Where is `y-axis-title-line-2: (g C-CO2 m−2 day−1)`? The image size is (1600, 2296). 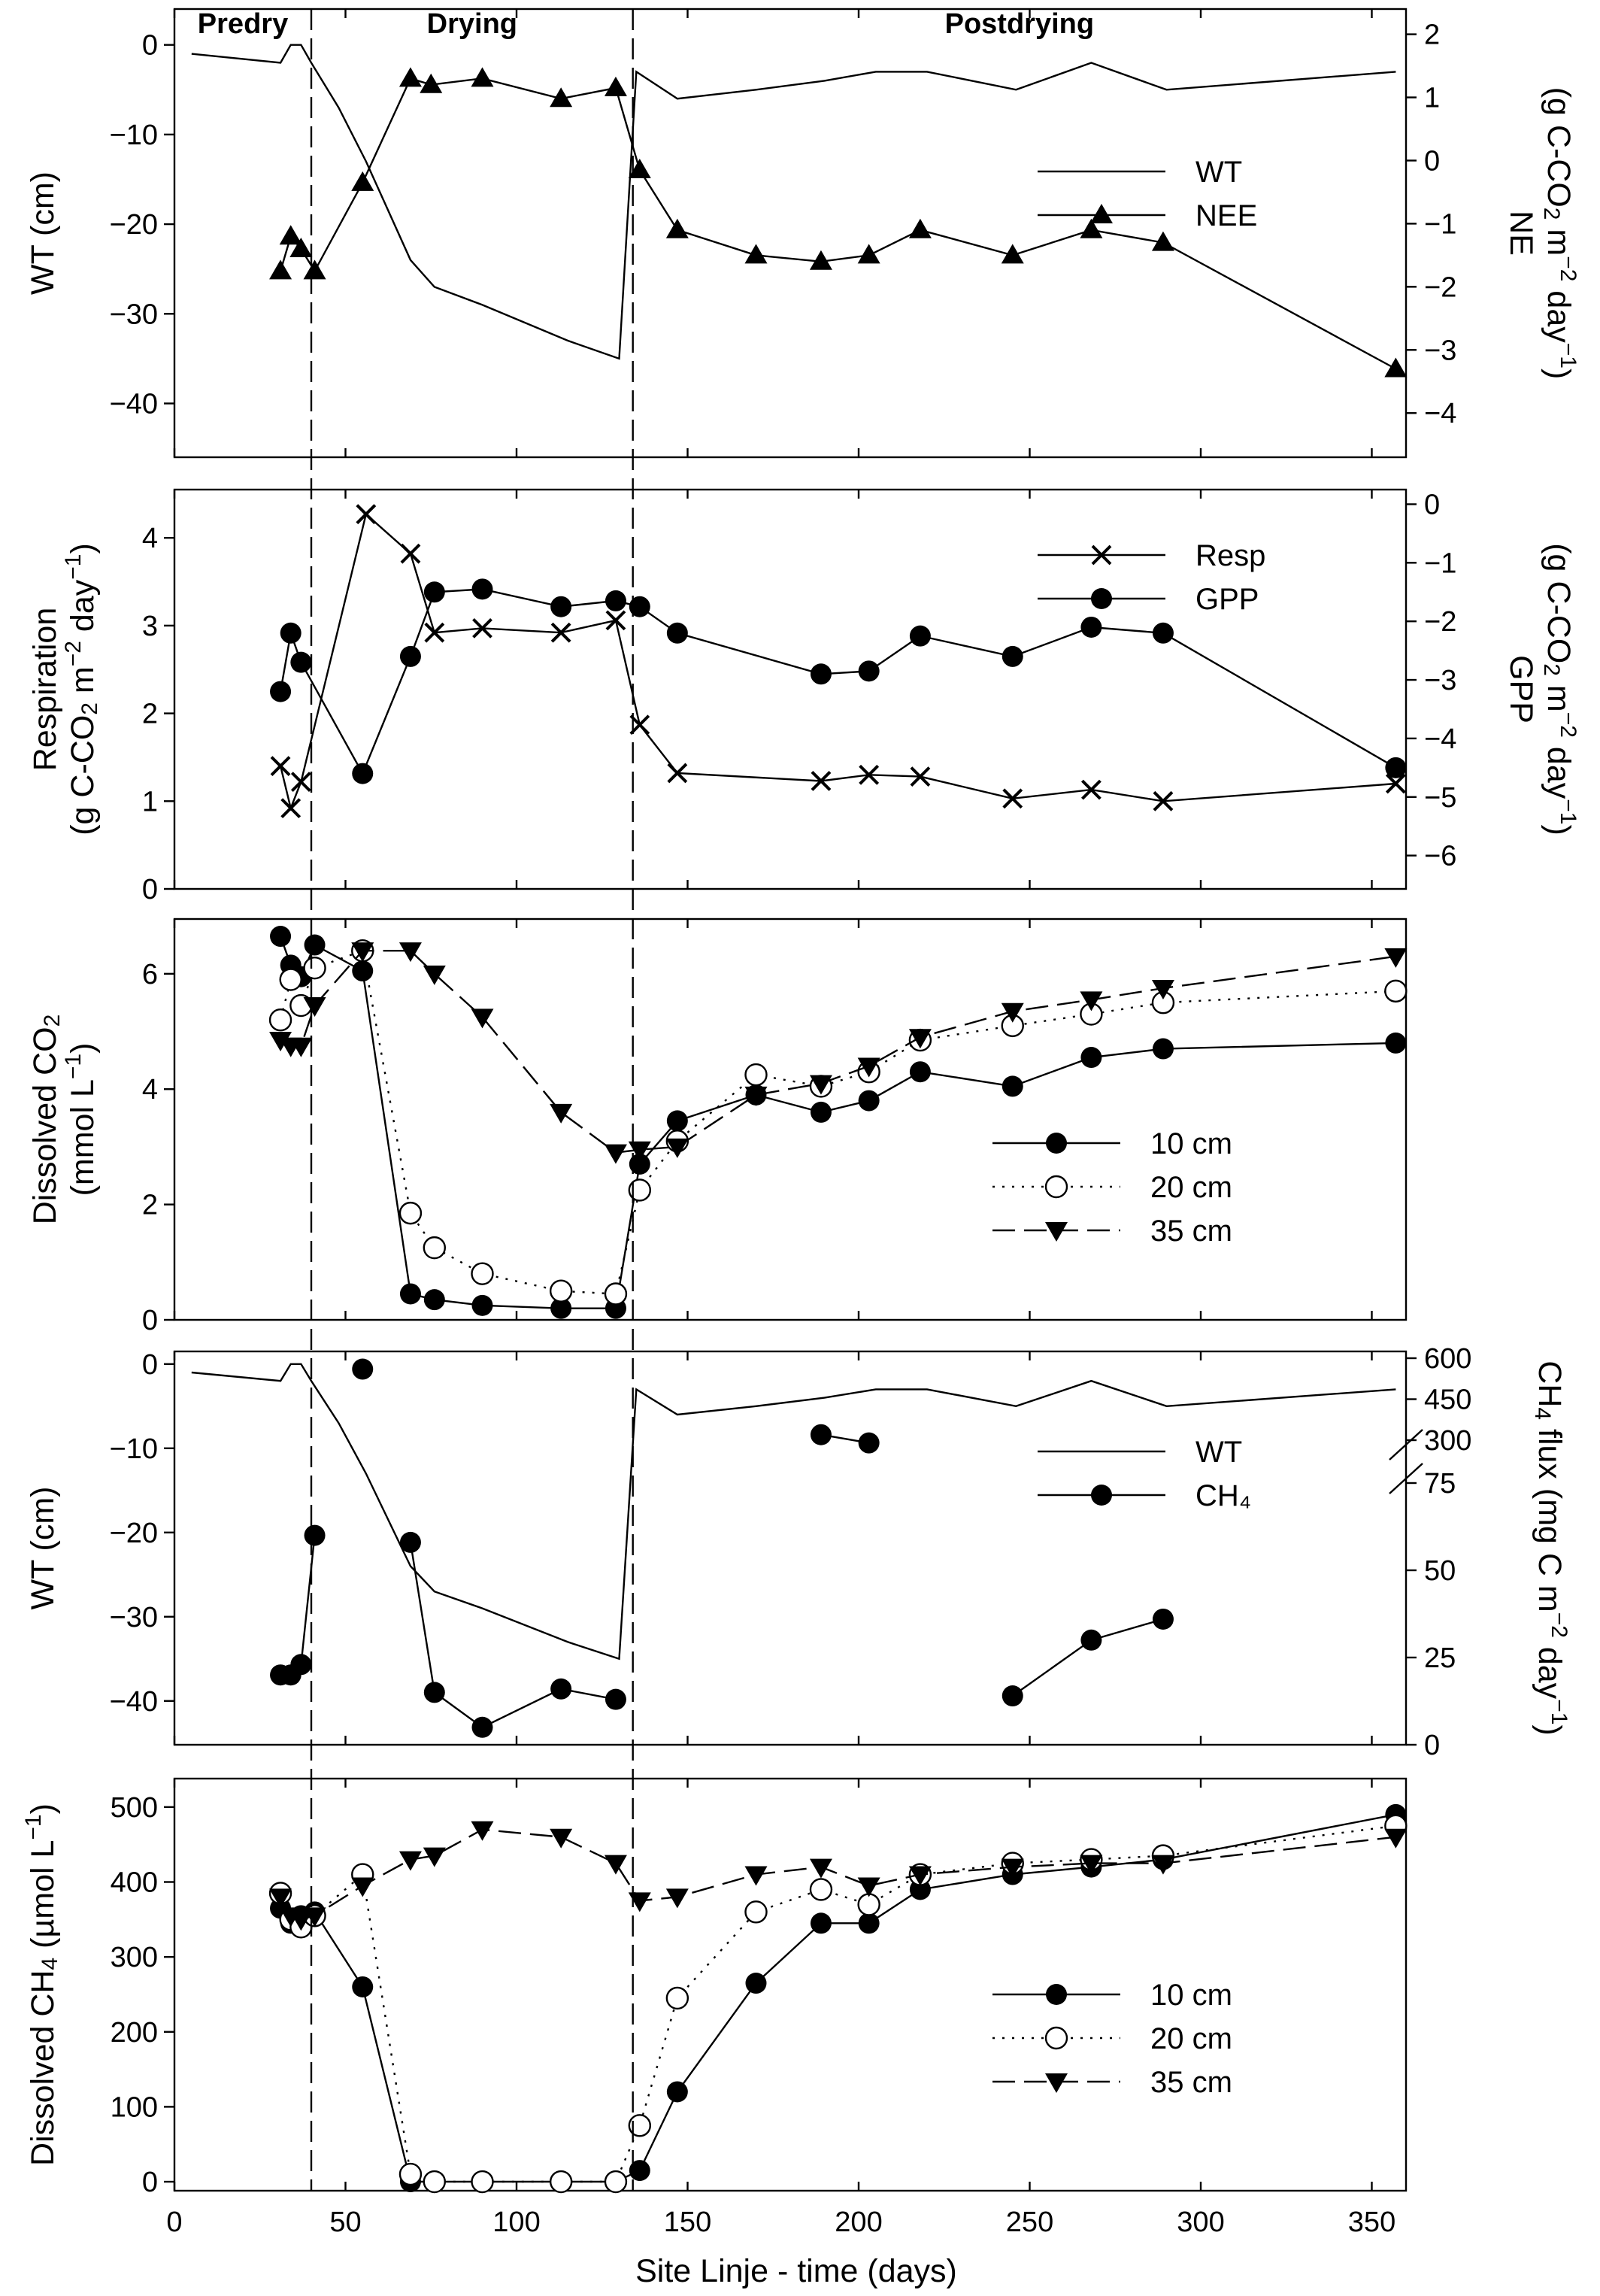
y-axis-title-line-2: (g C-CO2 m−2 day−1) is located at coordinates (81, 689).